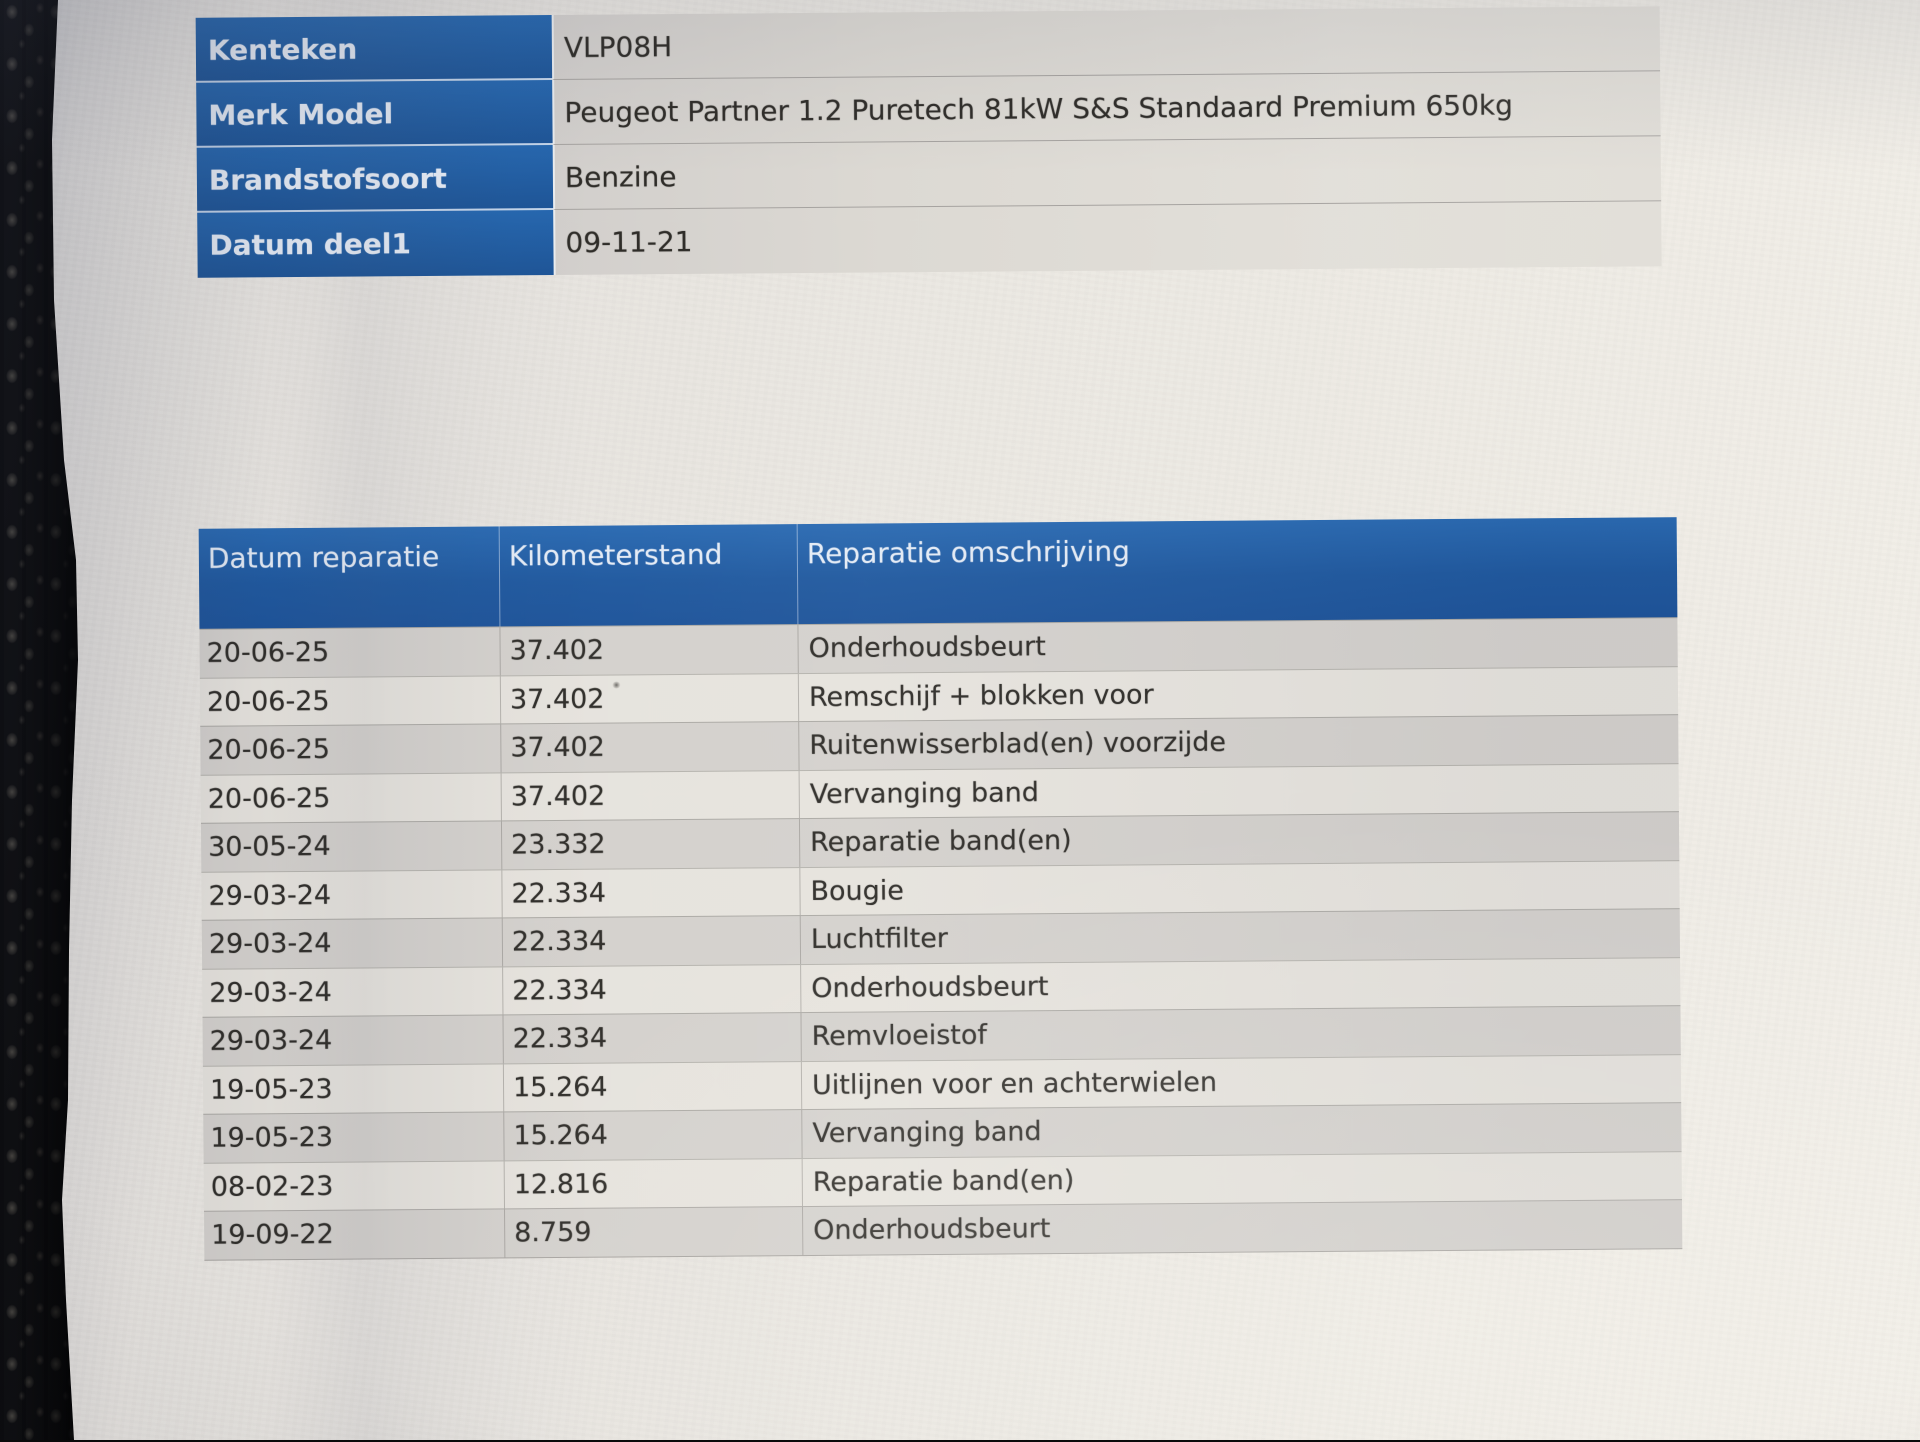 The image size is (1920, 1442). What do you see at coordinates (374, 114) in the screenshot?
I see `info-label: Merk Model` at bounding box center [374, 114].